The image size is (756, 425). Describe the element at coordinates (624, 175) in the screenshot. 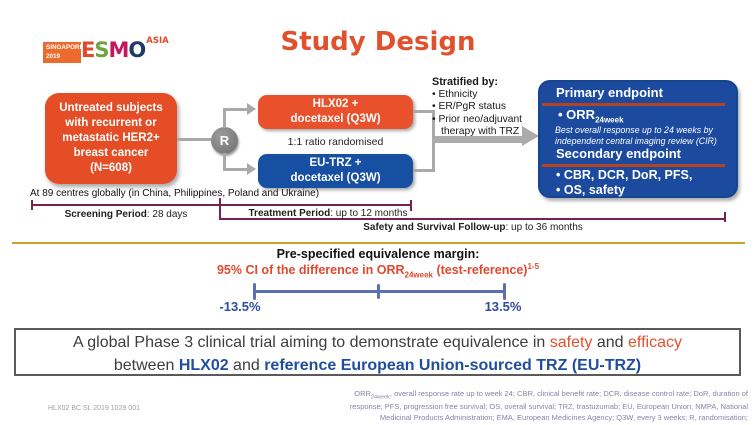

I see `secondary-item: • CBR, DCR, DoR, PFS,` at that location.